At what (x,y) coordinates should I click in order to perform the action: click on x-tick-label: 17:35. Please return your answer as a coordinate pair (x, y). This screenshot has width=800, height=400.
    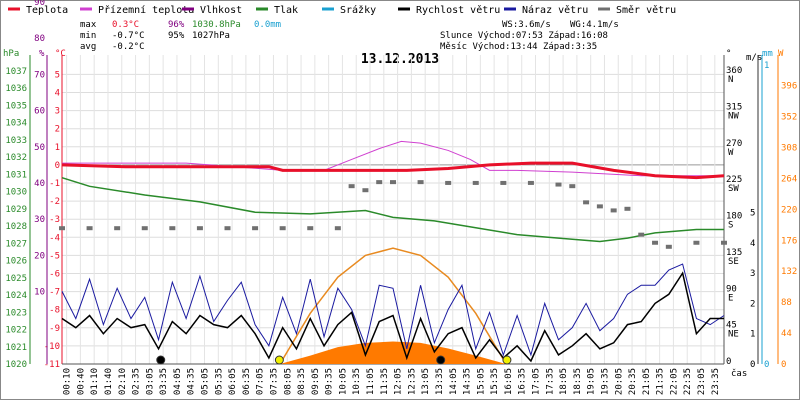
    Looking at the image, I should click on (550, 381).